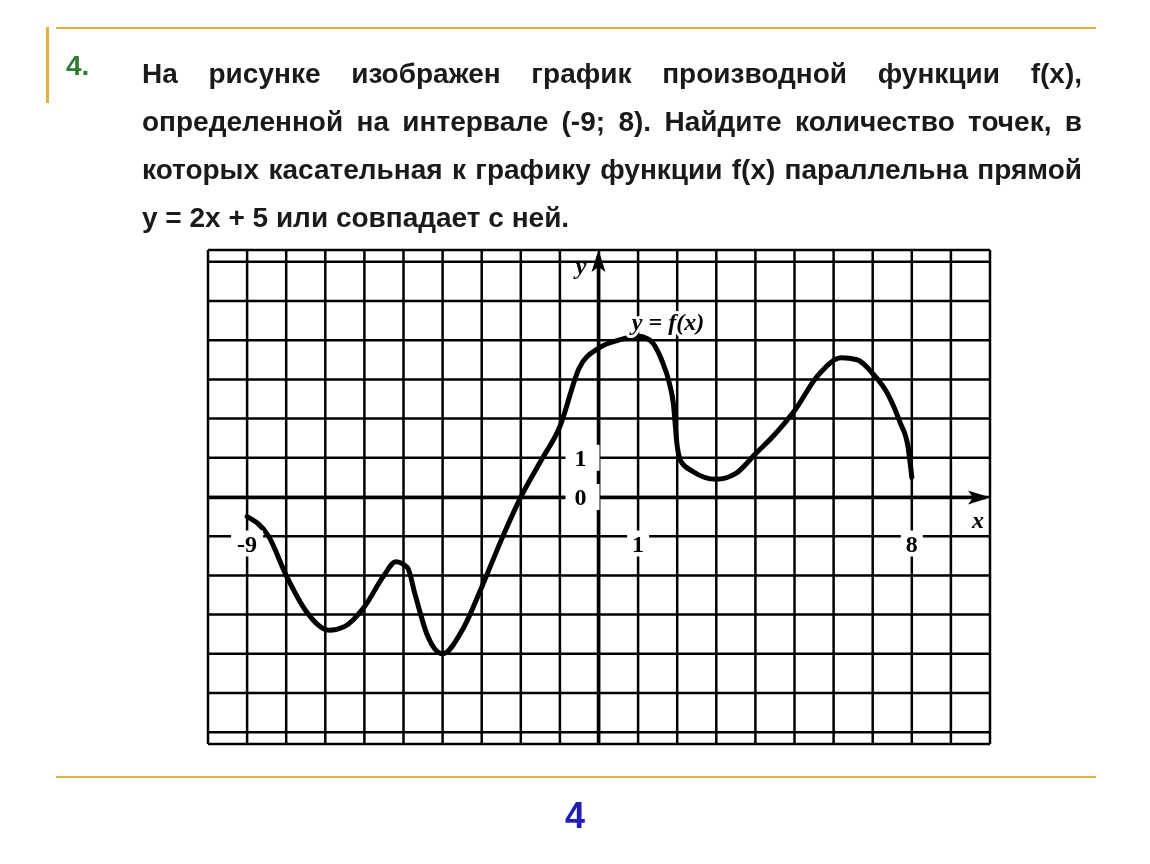 The image size is (1150, 864). What do you see at coordinates (247, 543) in the screenshot?
I see `x-tick-label: -9` at bounding box center [247, 543].